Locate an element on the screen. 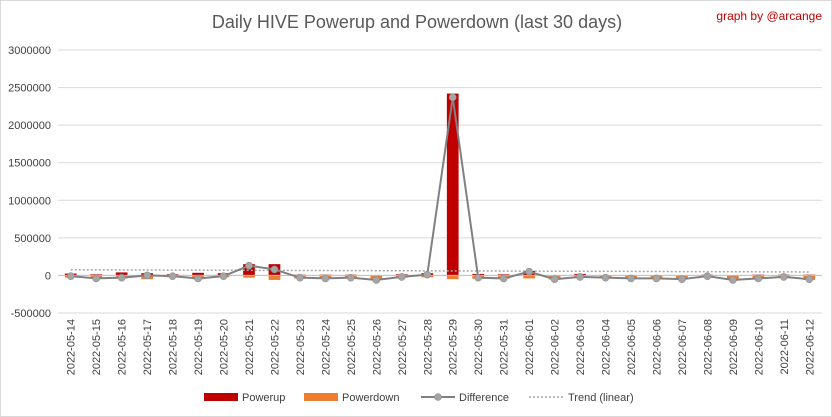  legend-swatch-powerup is located at coordinates (221, 397).